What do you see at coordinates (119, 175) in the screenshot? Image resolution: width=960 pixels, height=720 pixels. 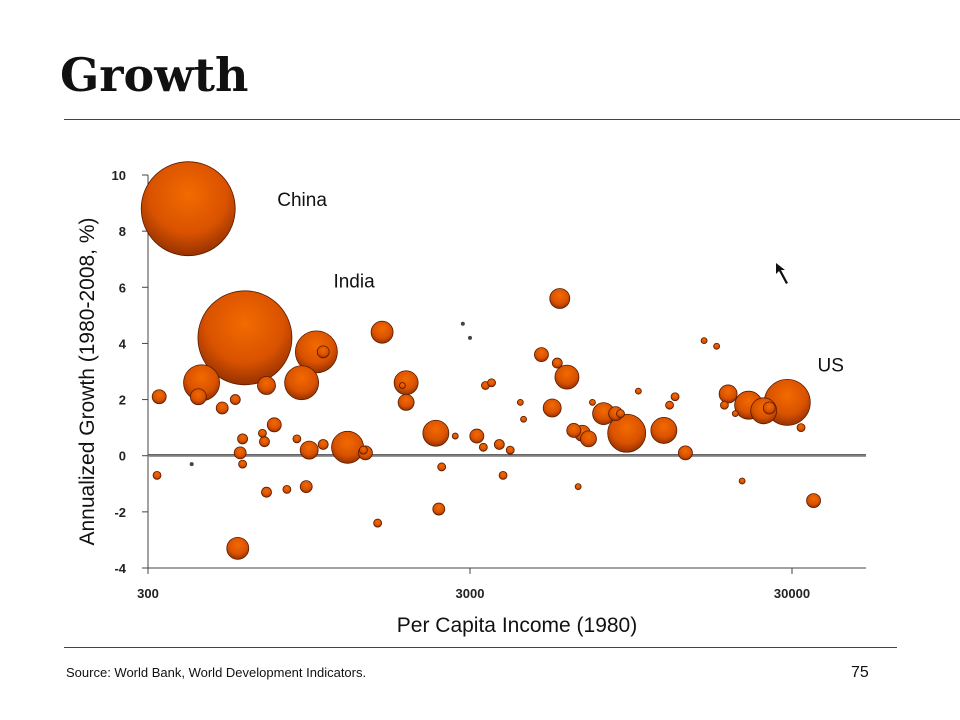 I see `y-tick-label: 10` at bounding box center [119, 175].